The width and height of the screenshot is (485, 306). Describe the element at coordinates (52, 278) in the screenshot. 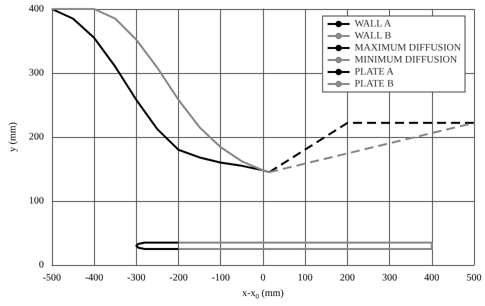

I see `x-tick-label: -500` at that location.